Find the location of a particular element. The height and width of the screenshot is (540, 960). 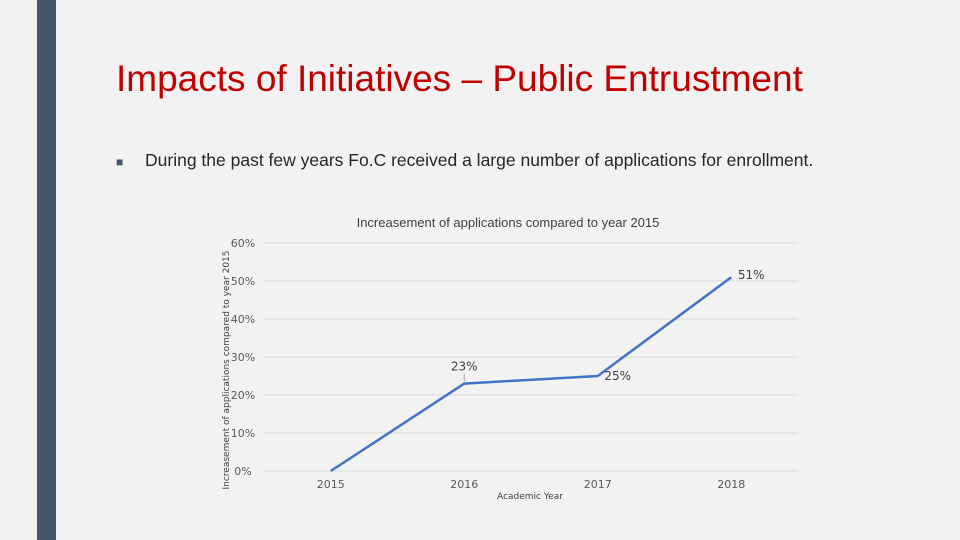

x-axis-ticks: 2015 2016 2017 2018 is located at coordinates (531, 484).